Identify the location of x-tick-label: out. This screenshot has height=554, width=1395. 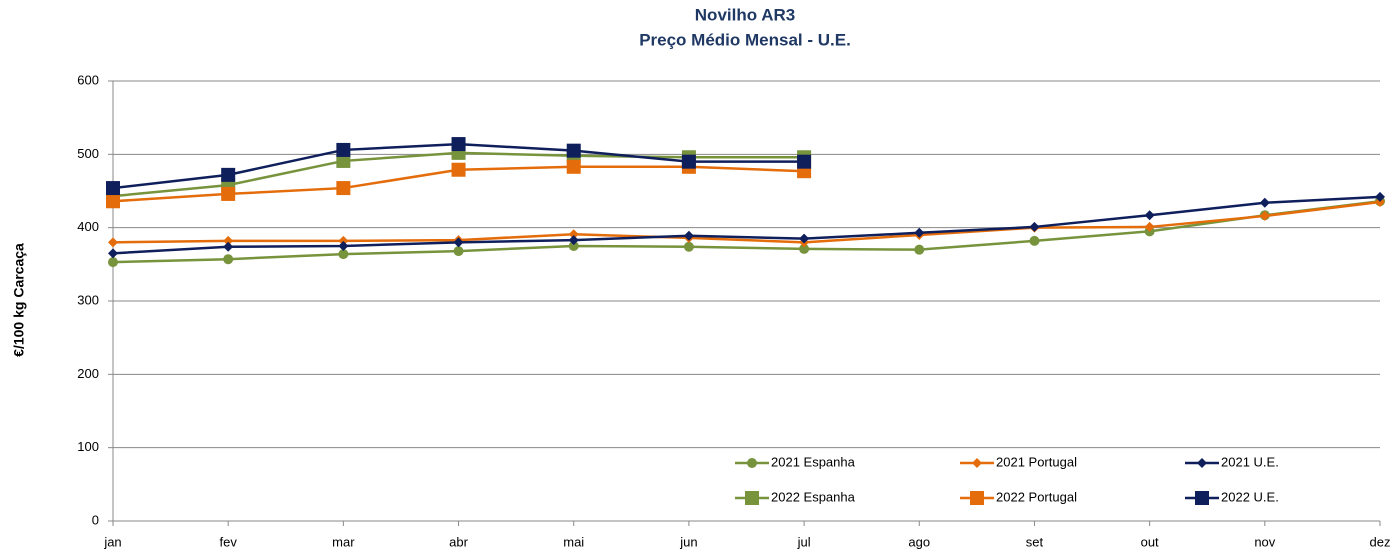
(1150, 541).